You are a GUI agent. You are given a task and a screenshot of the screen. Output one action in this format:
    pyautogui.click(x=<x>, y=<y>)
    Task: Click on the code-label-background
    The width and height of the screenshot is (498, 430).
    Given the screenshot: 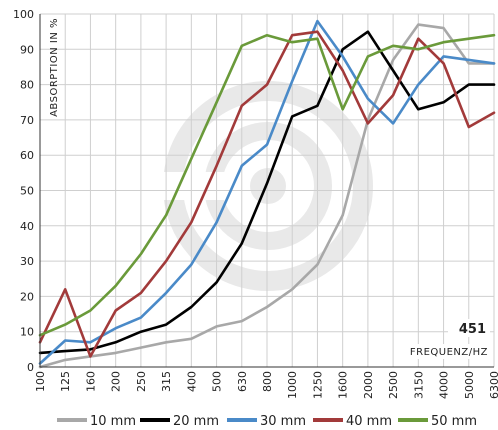 What is the action you would take?
    pyautogui.click(x=469, y=328)
    